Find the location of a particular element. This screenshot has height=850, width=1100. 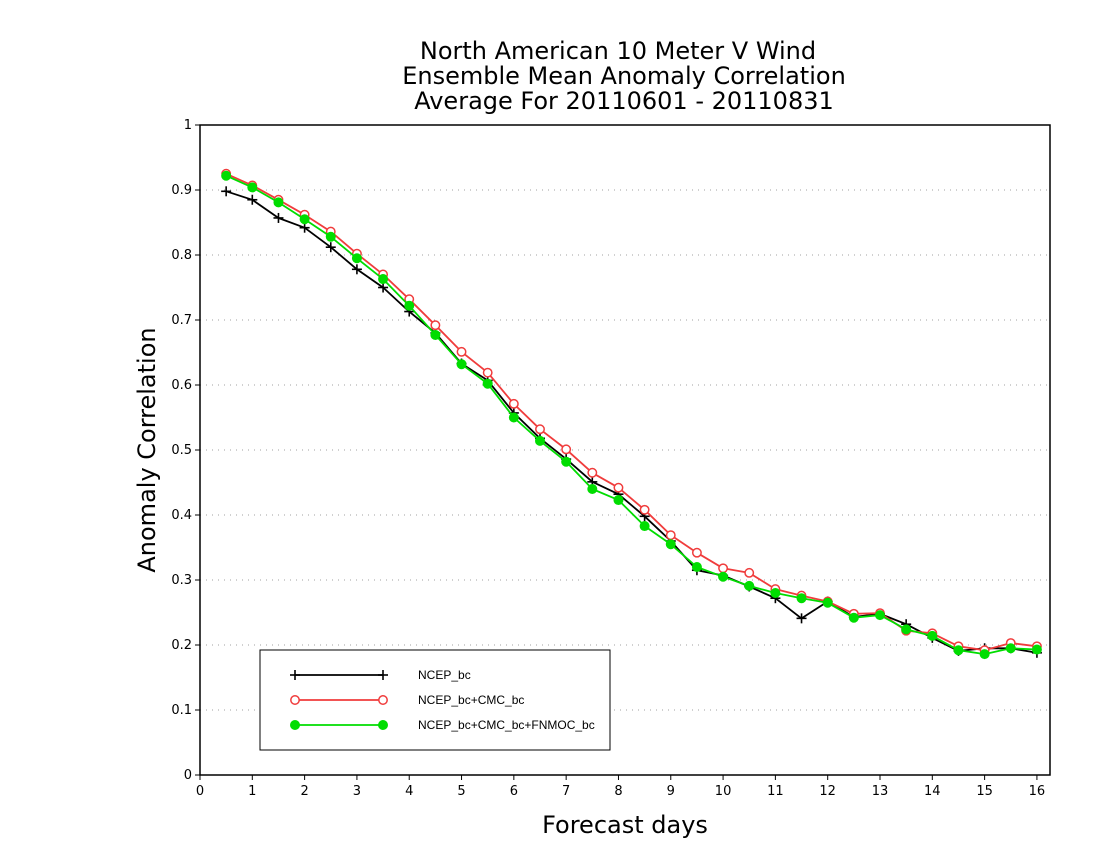

title-line-1: North American 10 Meter V Wind is located at coordinates (618, 51).